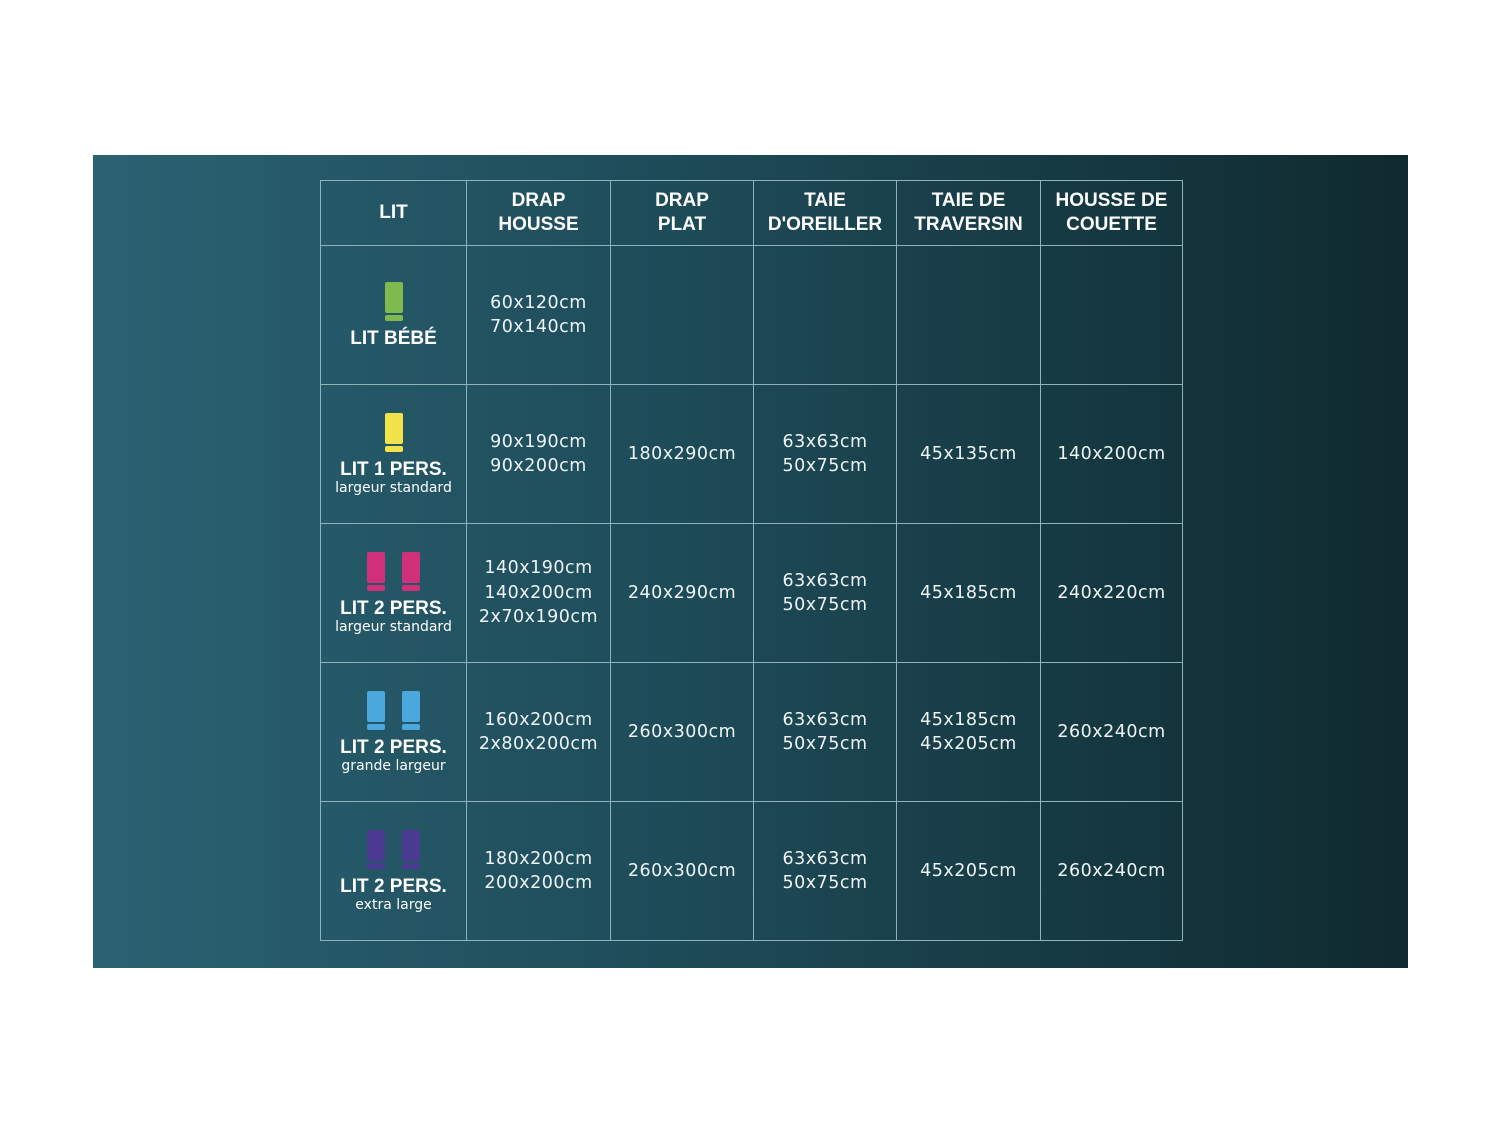  Describe the element at coordinates (538, 568) in the screenshot. I see `size-value: 140x190cm` at that location.